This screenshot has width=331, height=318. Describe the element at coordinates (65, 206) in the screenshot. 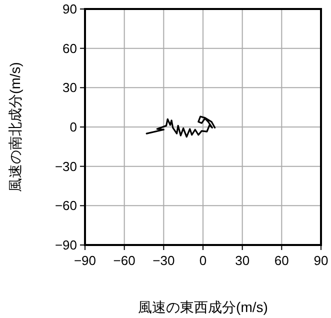

I see `y-tick-label: −60` at that location.